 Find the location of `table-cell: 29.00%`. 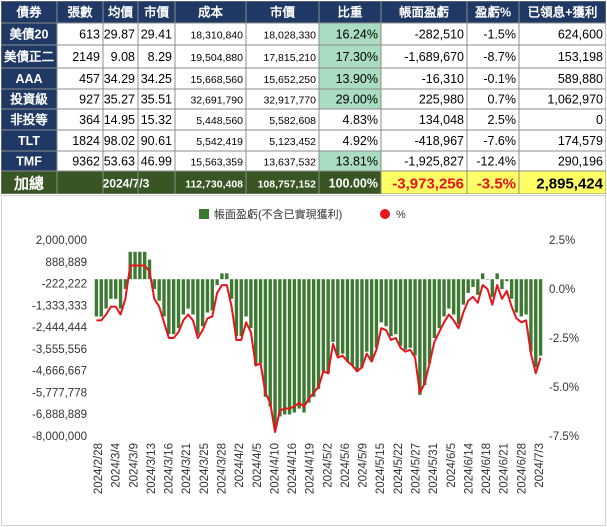

table-cell: 29.00% is located at coordinates (357, 100).